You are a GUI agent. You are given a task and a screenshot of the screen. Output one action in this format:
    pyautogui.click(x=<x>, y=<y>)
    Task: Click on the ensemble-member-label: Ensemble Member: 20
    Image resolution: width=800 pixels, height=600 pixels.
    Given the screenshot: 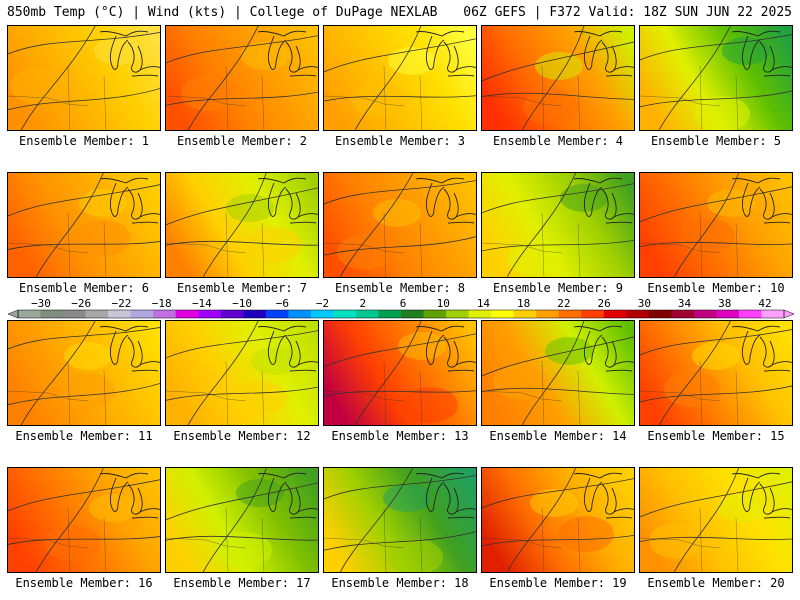 What is the action you would take?
    pyautogui.click(x=716, y=583)
    